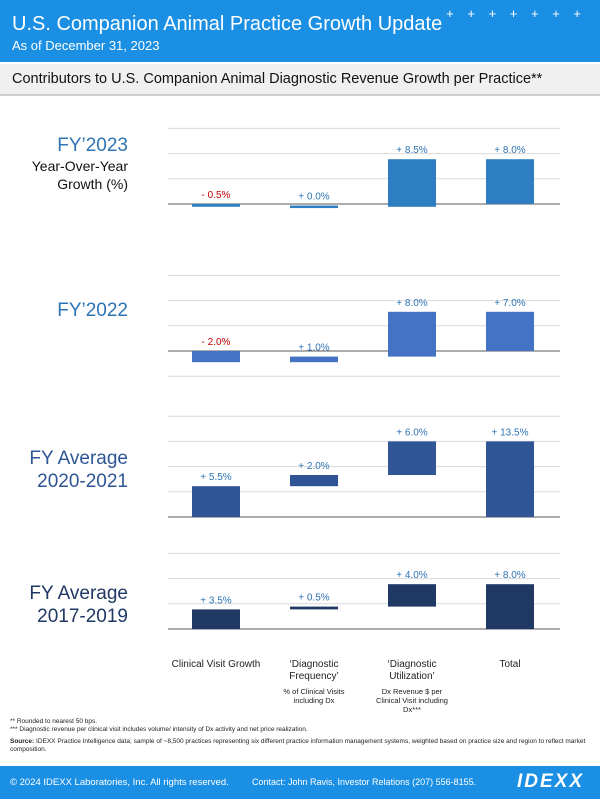 Image resolution: width=600 pixels, height=799 pixels. What do you see at coordinates (314, 348) in the screenshot?
I see `data-label: + 1.0%` at bounding box center [314, 348].